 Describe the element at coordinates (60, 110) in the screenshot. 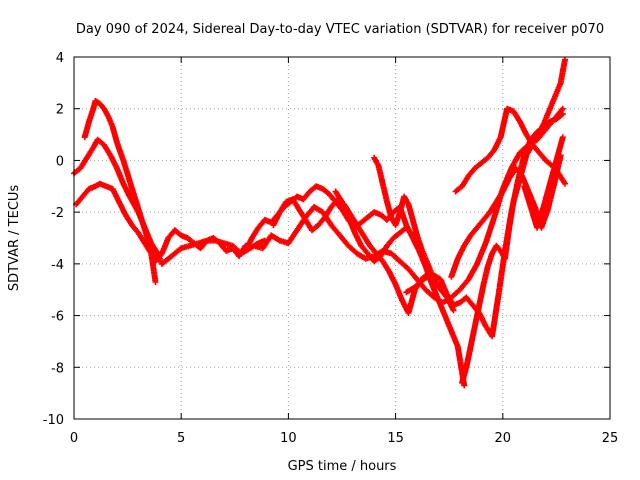

I see `y-tick-label: 2` at that location.